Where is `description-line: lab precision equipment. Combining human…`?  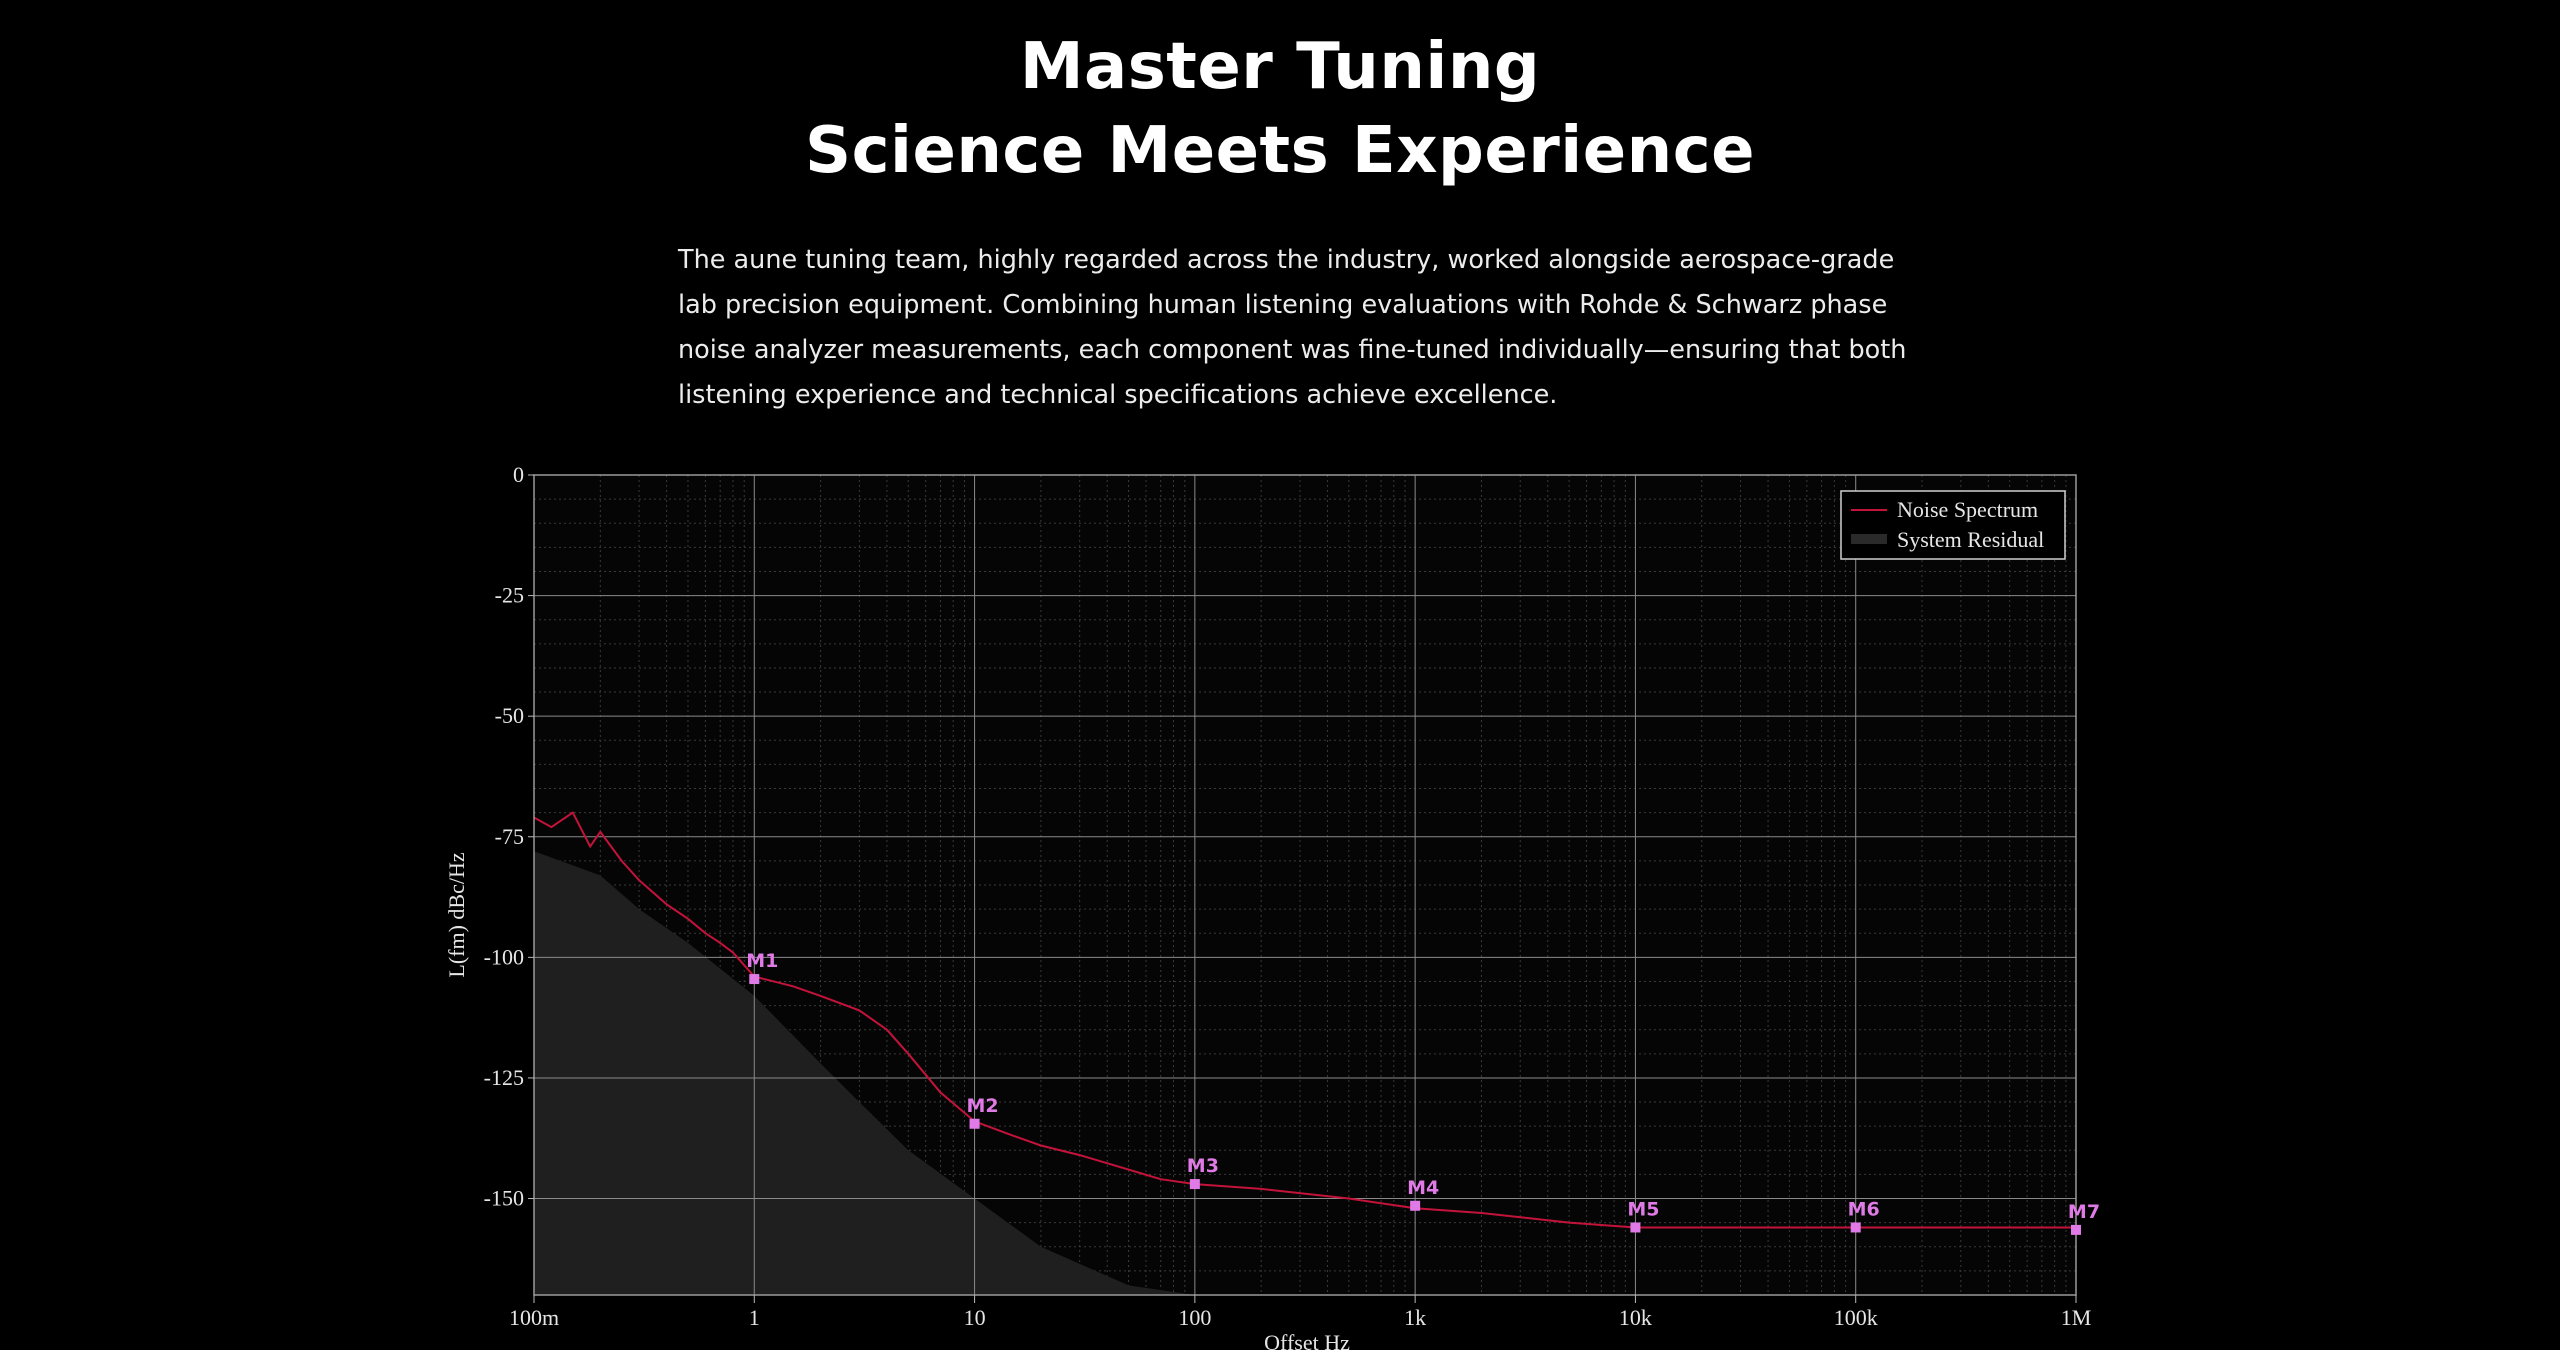
description-line: lab precision equipment. Combining human… is located at coordinates (1283, 305).